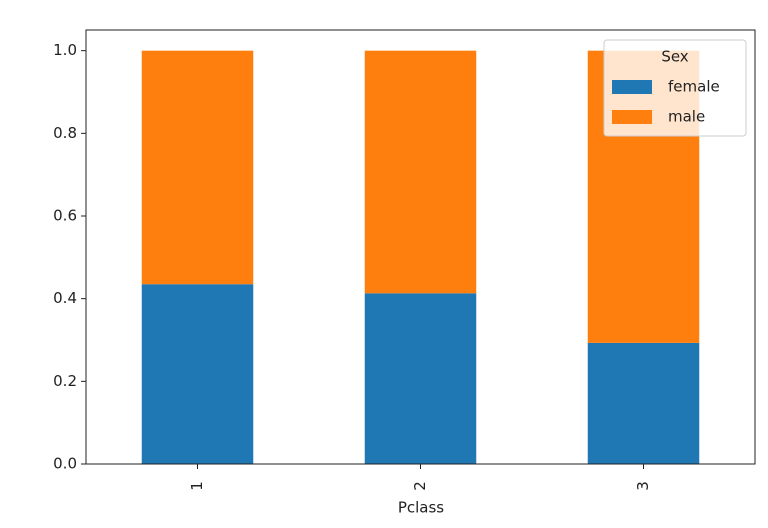  Describe the element at coordinates (65, 133) in the screenshot. I see `y-tick-label: 0.8` at that location.